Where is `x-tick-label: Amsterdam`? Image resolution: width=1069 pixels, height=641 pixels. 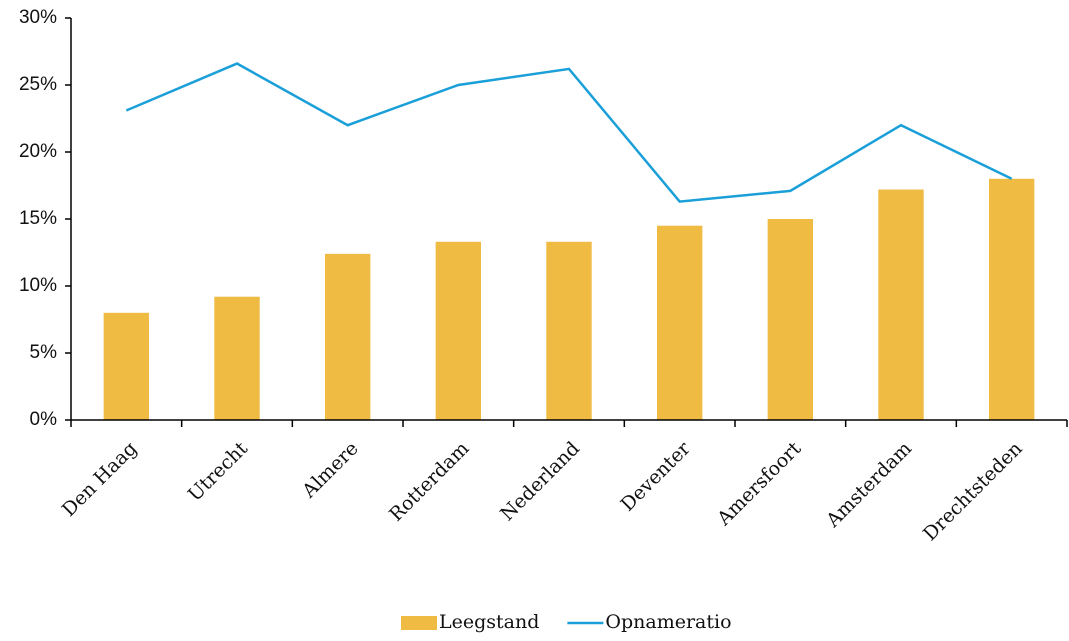
x-tick-label: Amsterdam is located at coordinates (868, 485).